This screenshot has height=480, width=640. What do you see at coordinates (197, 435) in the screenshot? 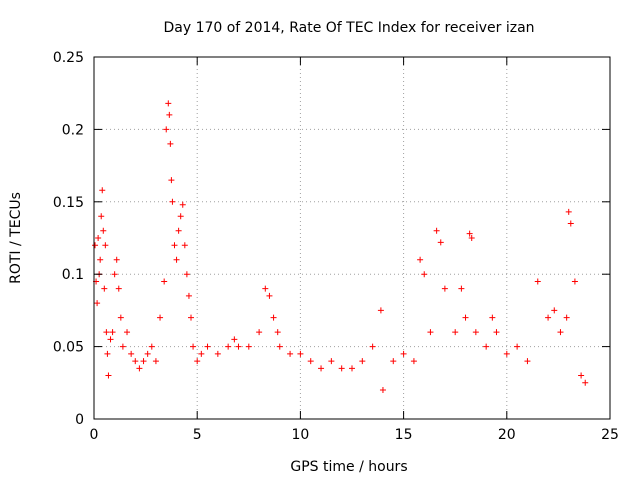
I see `x-tick-label: 5` at bounding box center [197, 435].